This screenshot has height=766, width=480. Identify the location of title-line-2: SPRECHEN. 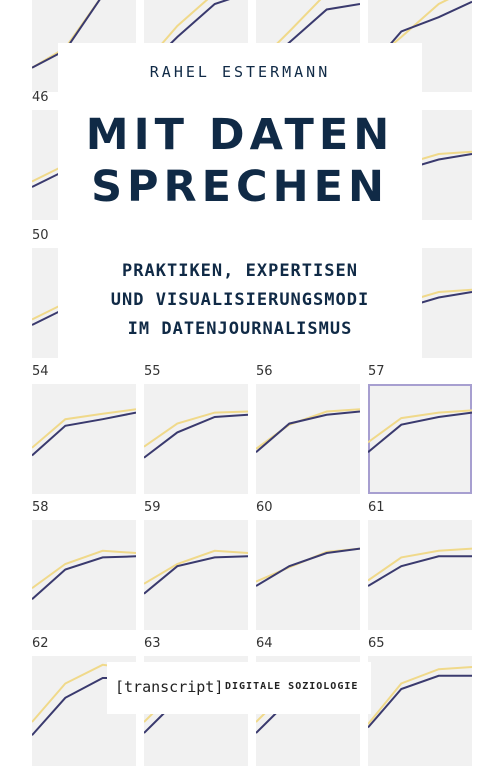
(240, 187).